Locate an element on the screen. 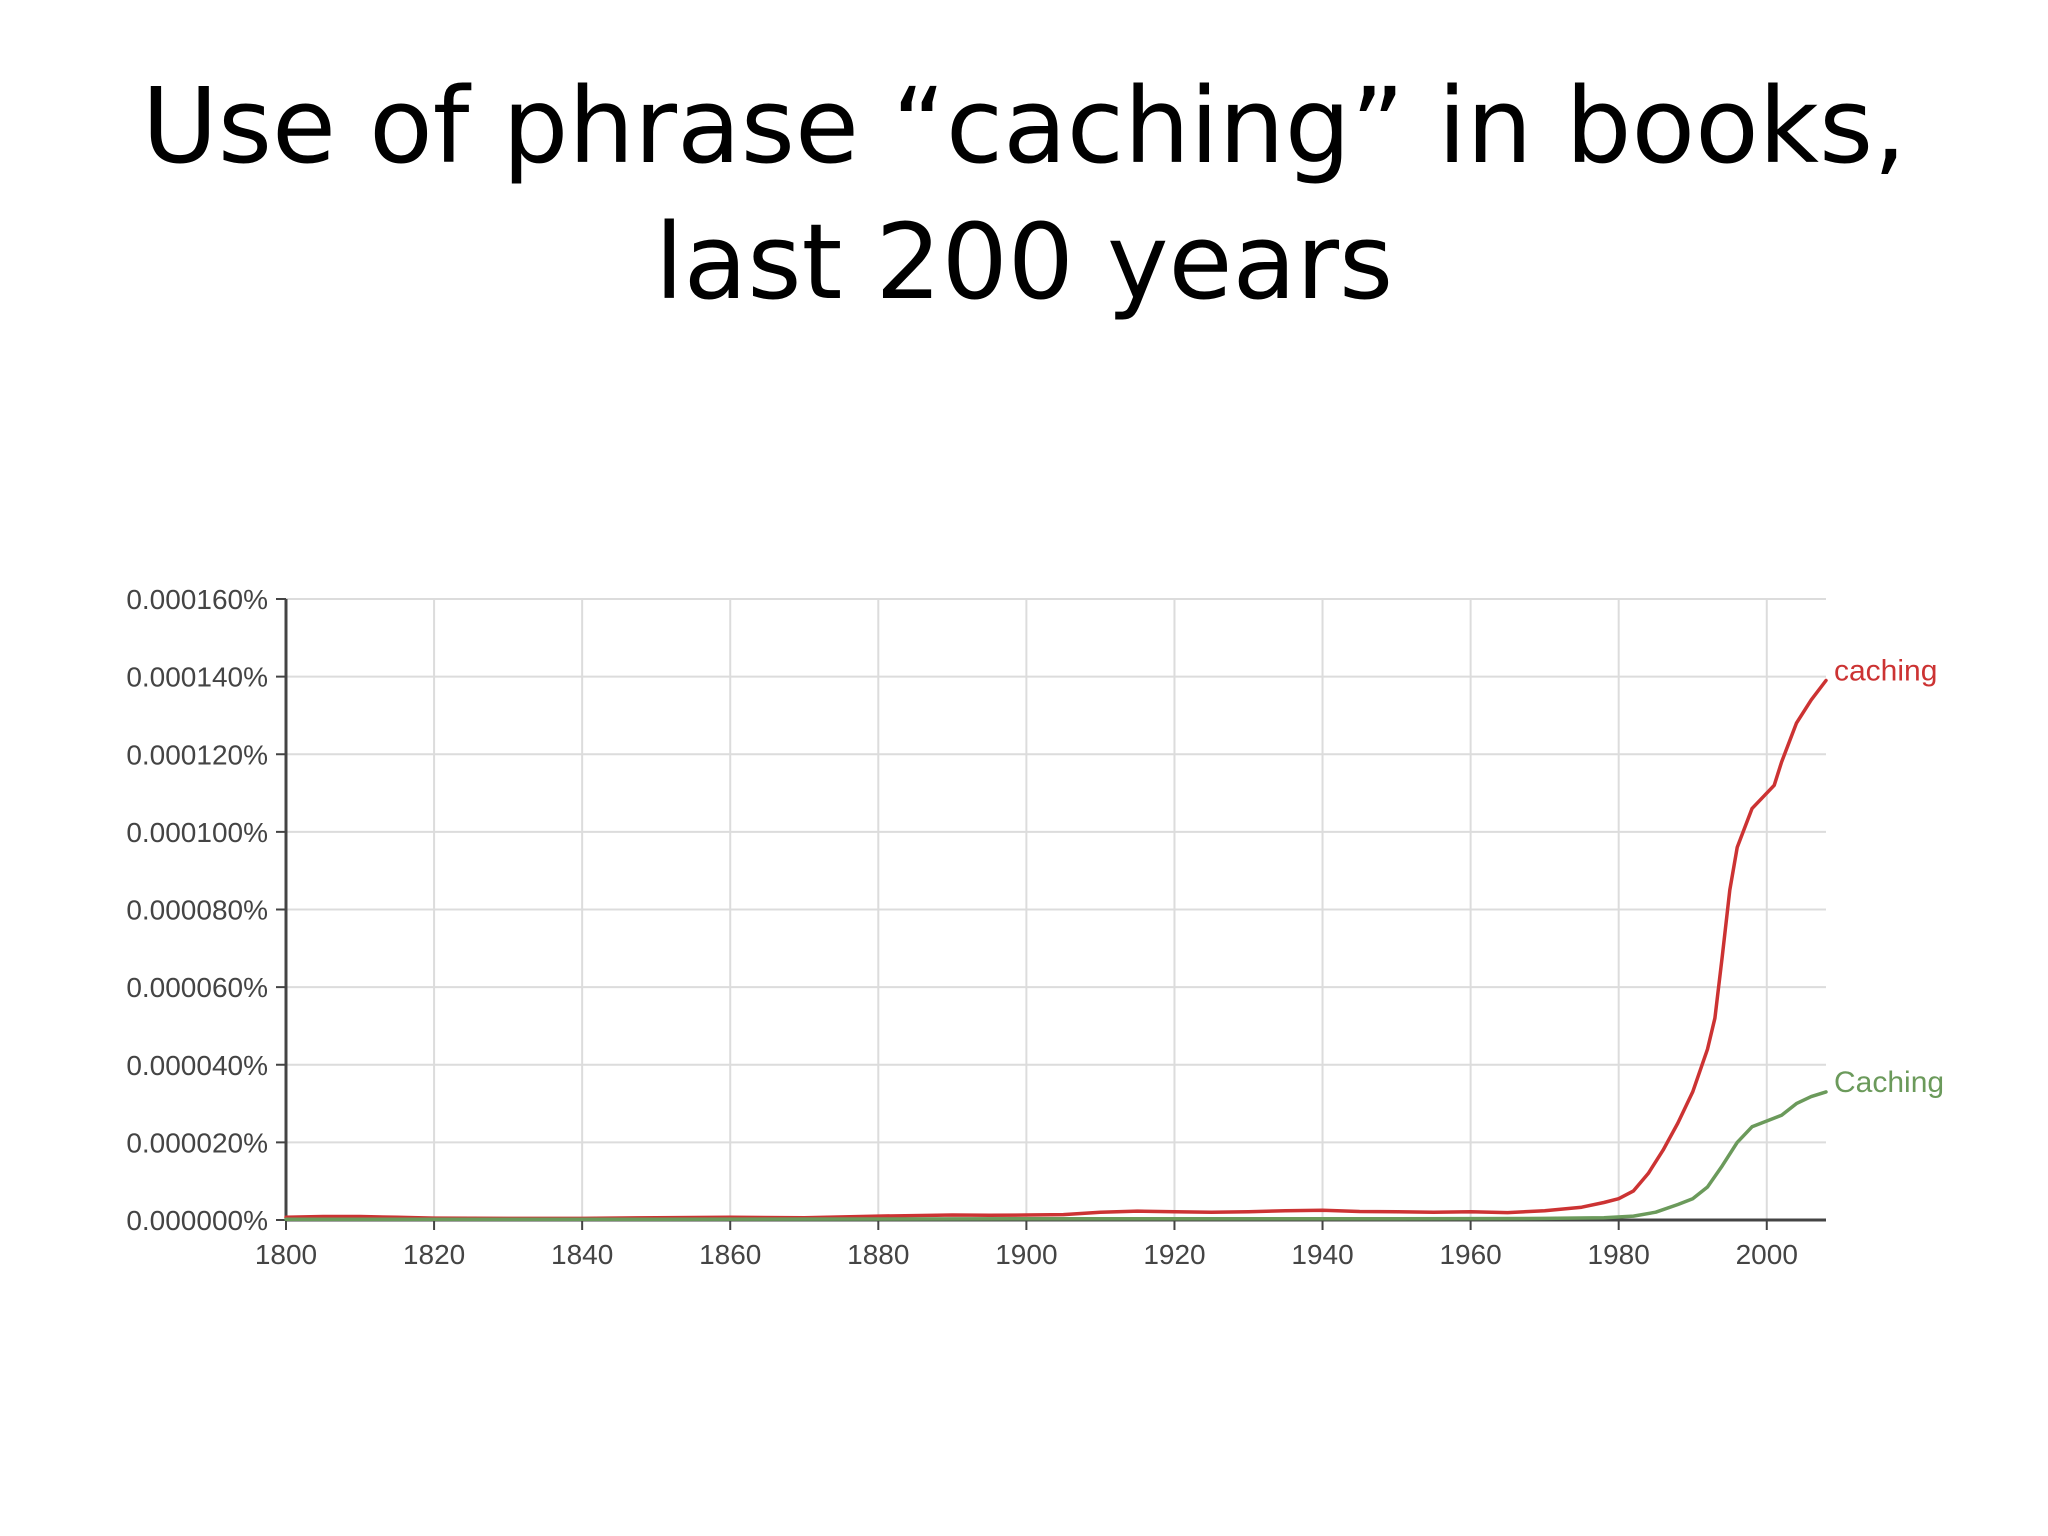 This screenshot has width=2048, height=1536. y-tick-label: 0.000140% is located at coordinates (197, 677).